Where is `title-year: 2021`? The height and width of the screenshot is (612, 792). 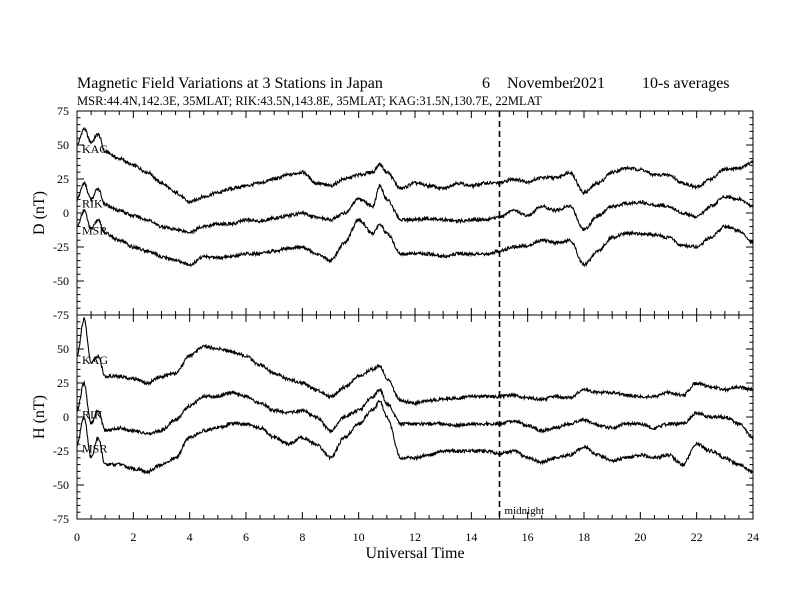 title-year: 2021 is located at coordinates (589, 83).